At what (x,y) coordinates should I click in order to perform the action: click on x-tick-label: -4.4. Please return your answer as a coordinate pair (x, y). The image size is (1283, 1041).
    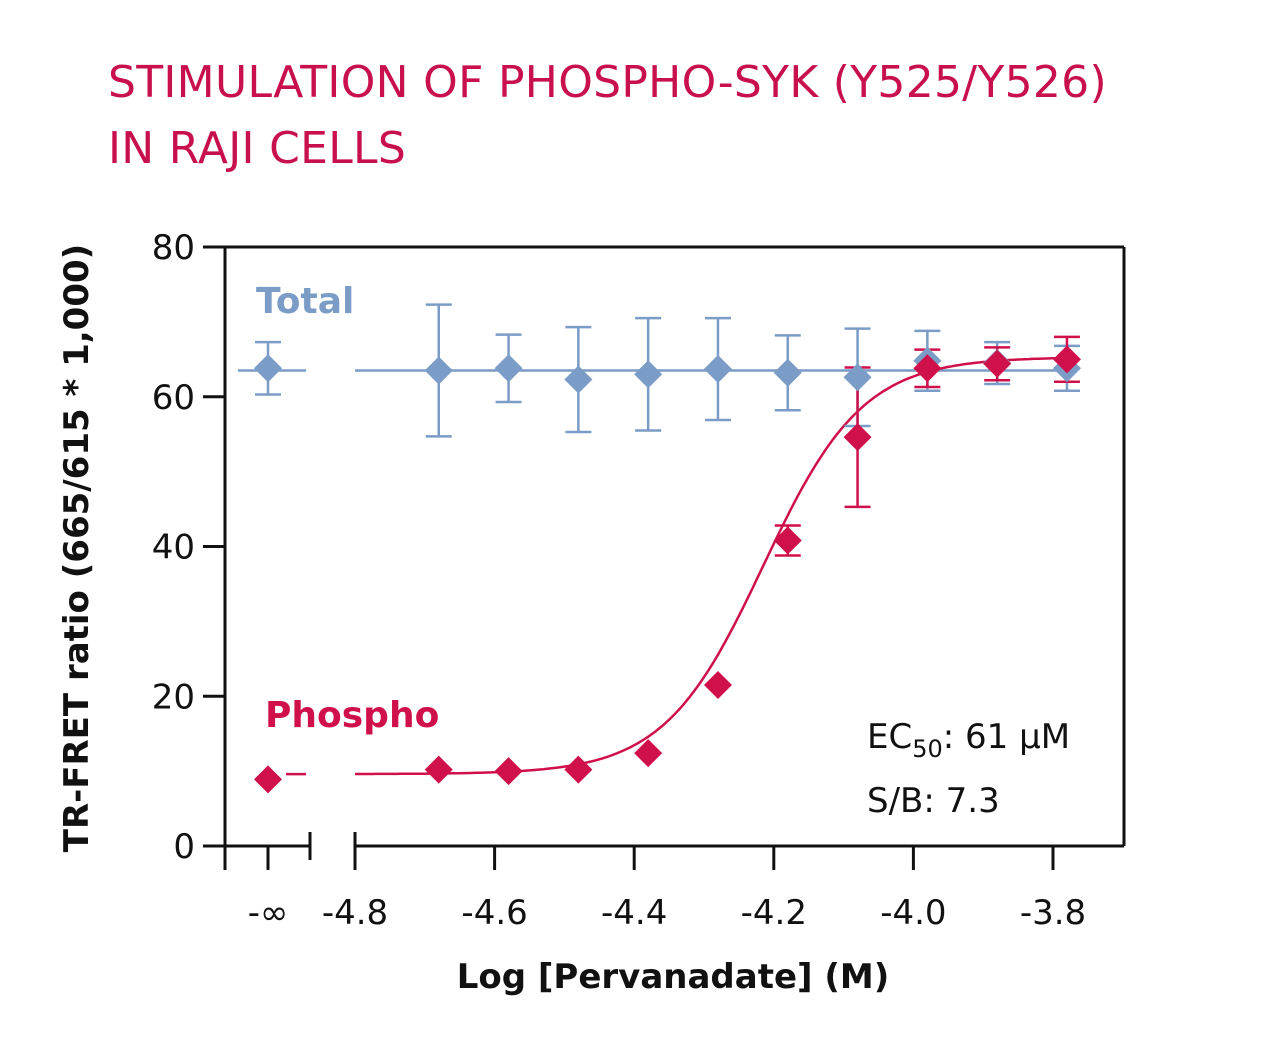
    Looking at the image, I should click on (634, 913).